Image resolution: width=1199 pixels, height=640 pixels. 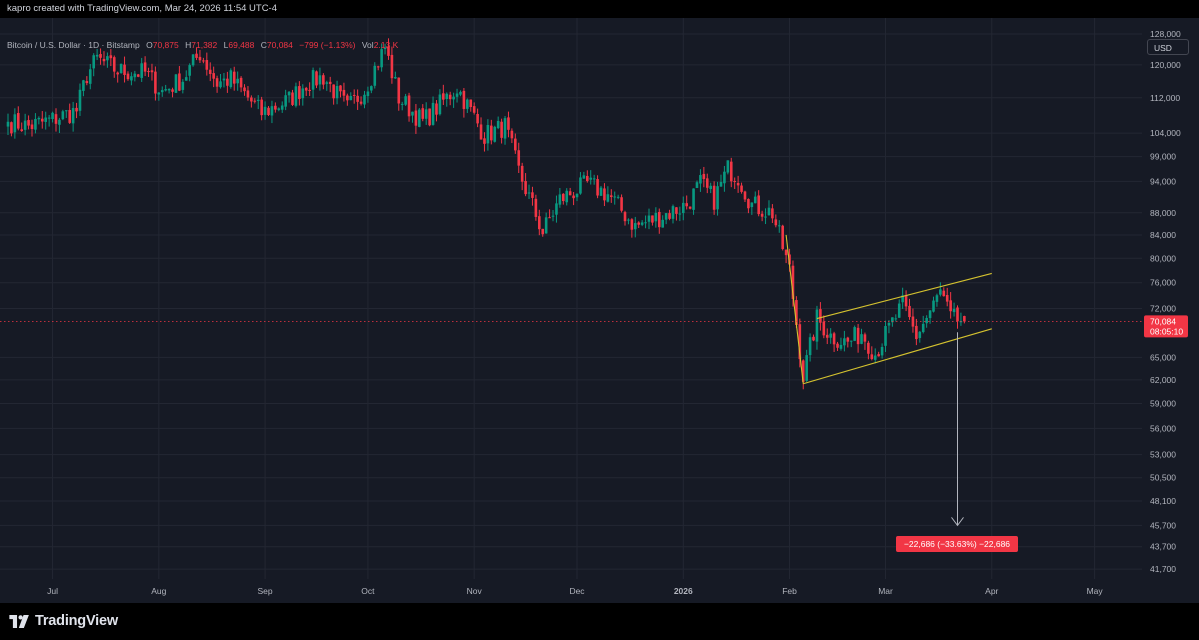 What do you see at coordinates (1163, 455) in the screenshot?
I see `price-tick-label: 53,000` at bounding box center [1163, 455].